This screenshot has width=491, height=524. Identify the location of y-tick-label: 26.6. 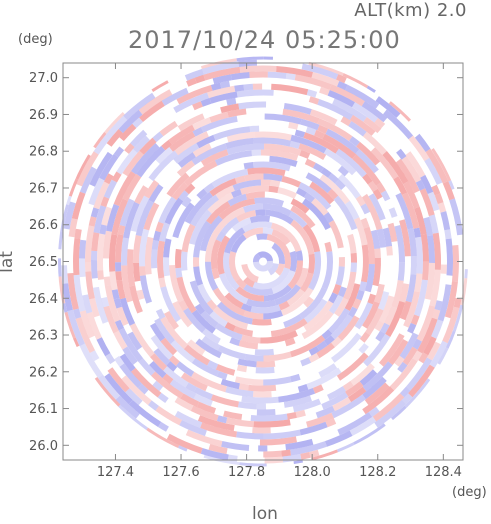
(43, 225).